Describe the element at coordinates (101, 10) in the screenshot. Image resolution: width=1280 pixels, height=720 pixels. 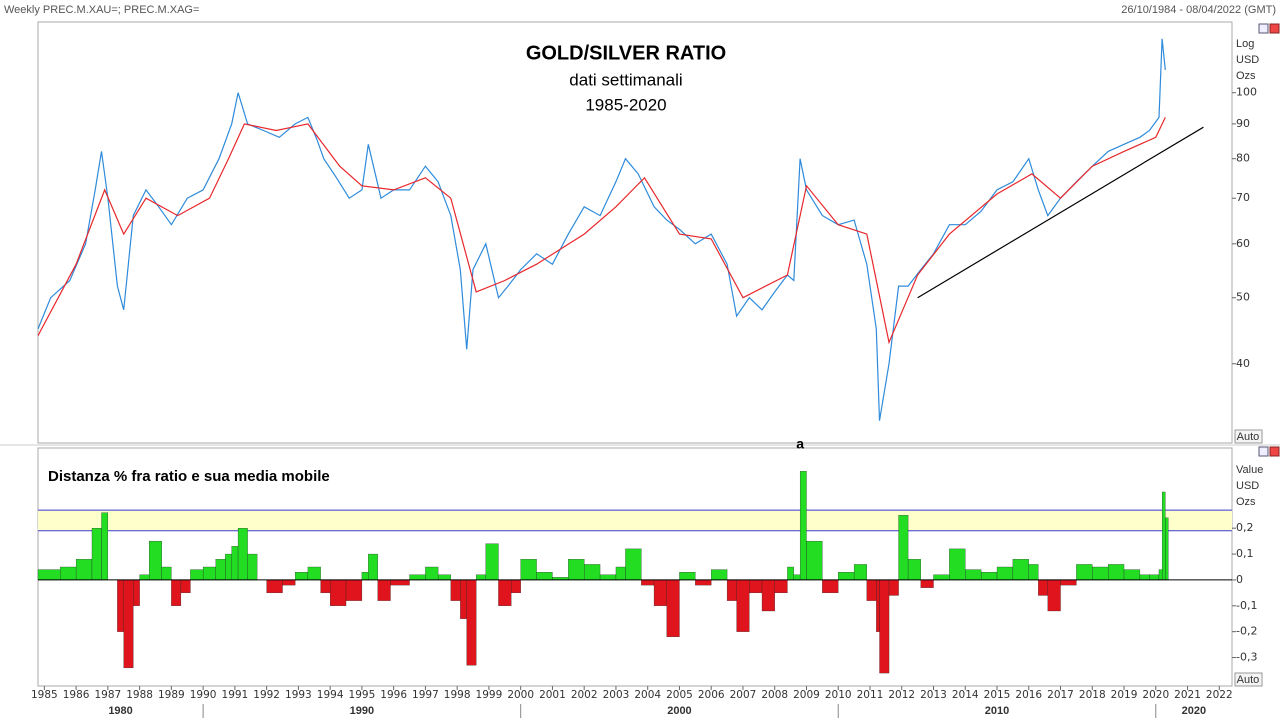
I see `header-left: Weekly PREC.M.XAU=; PREC.M.XAG=` at that location.